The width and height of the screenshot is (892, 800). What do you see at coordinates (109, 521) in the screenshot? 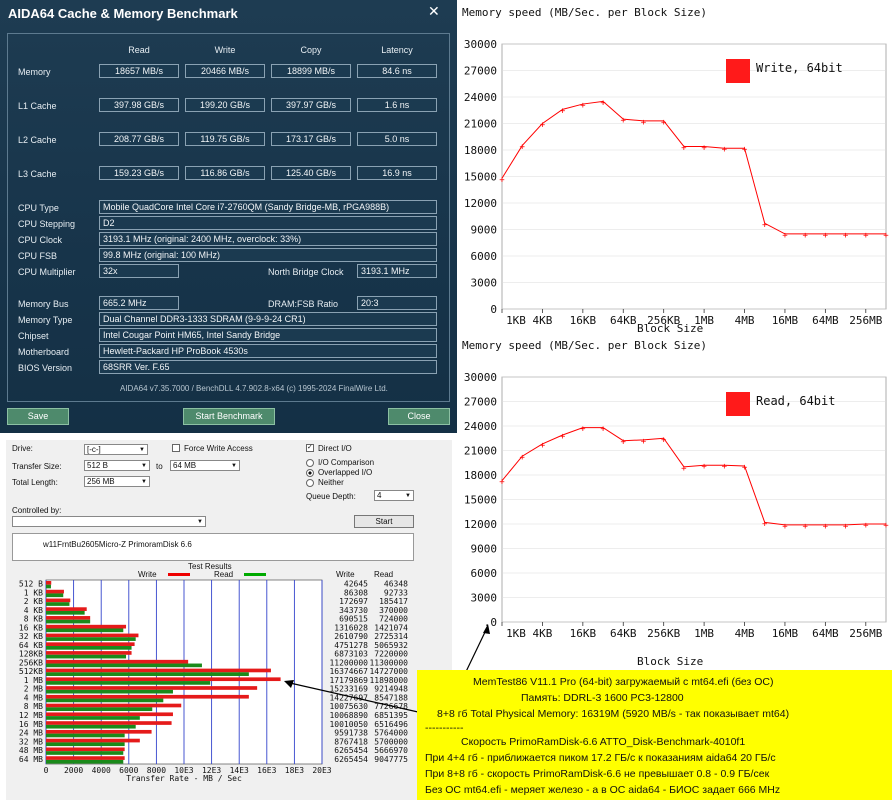
I see `controlled-by-select: ▼` at bounding box center [109, 521].